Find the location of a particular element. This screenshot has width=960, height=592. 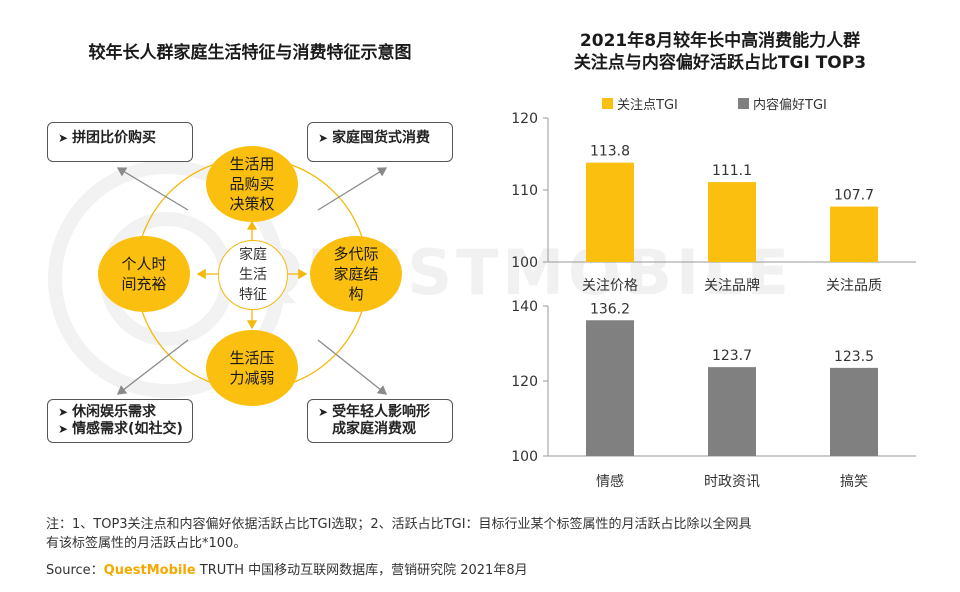

center-node-label: 家庭 生活 特征 is located at coordinates (253, 275).